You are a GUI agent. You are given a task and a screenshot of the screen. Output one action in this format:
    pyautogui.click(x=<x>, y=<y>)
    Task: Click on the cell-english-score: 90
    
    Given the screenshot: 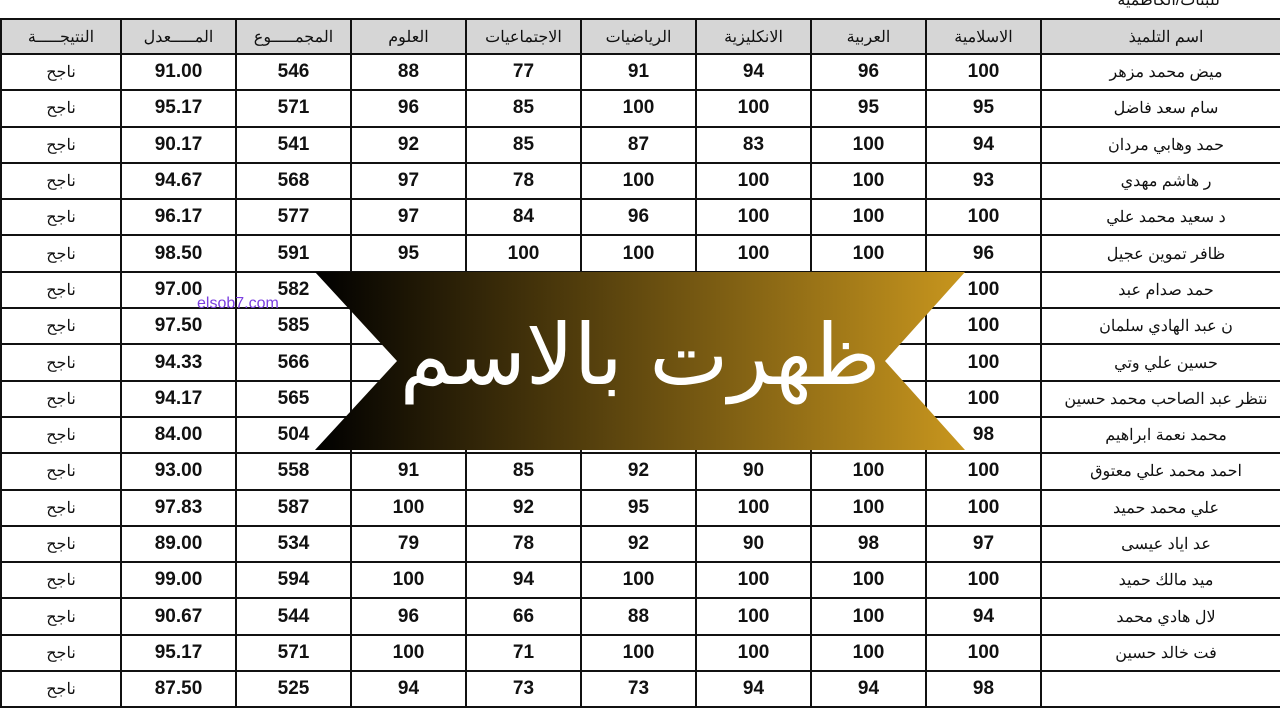 What is the action you would take?
    pyautogui.click(x=753, y=471)
    